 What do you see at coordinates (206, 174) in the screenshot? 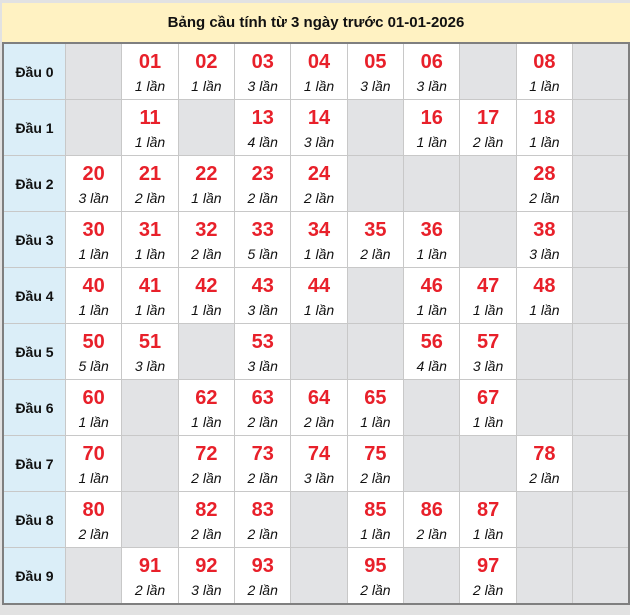
I see `lottery-number: 22` at bounding box center [206, 174].